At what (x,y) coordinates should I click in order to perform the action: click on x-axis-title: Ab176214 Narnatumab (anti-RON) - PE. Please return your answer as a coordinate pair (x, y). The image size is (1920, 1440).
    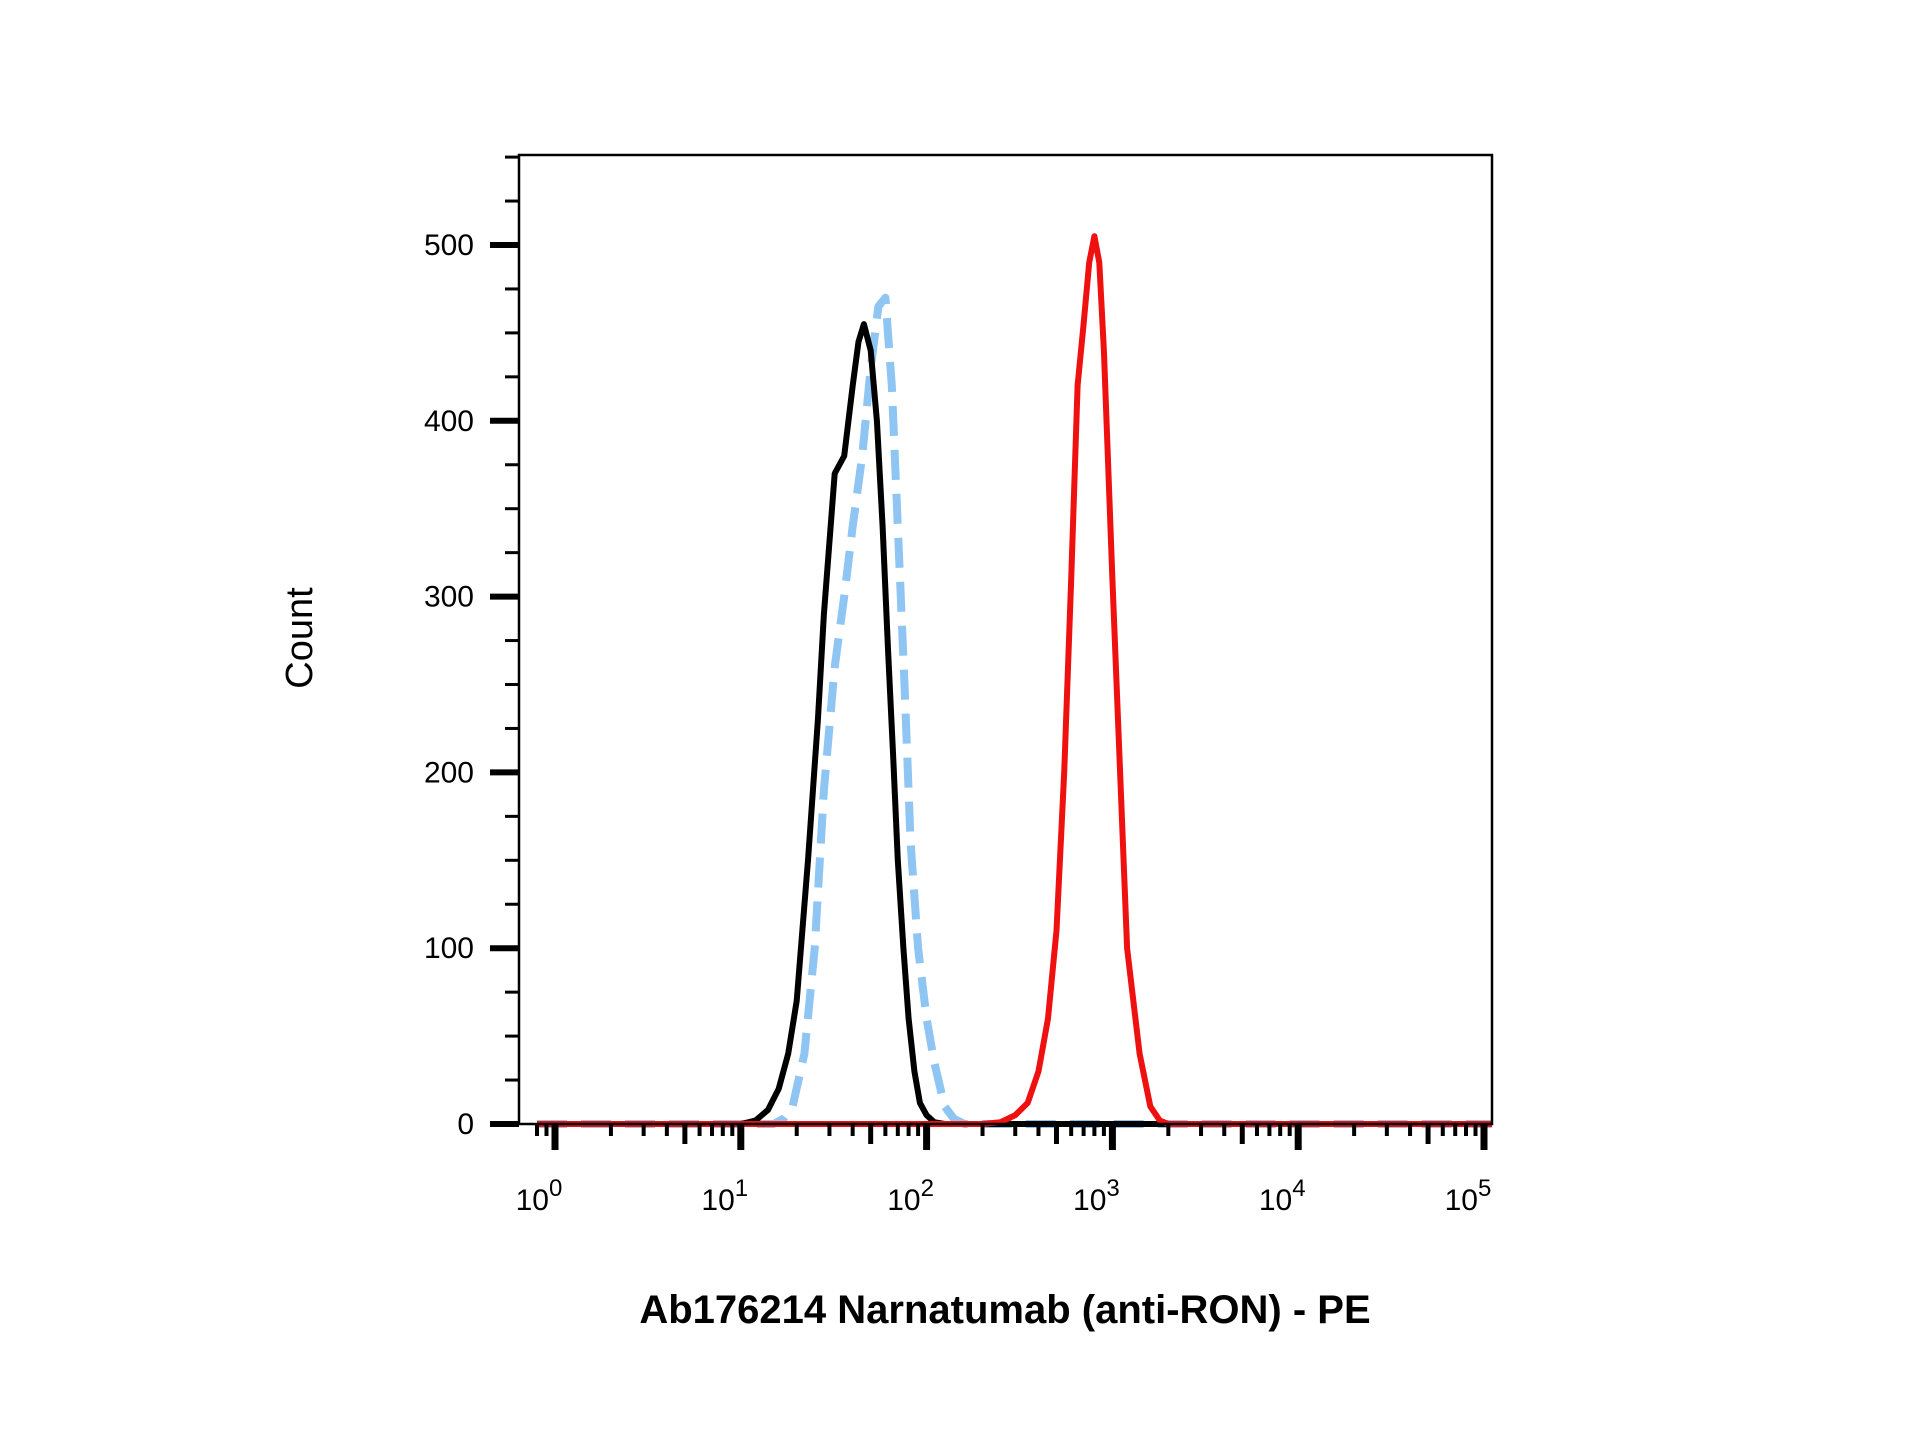
    Looking at the image, I should click on (1004, 1310).